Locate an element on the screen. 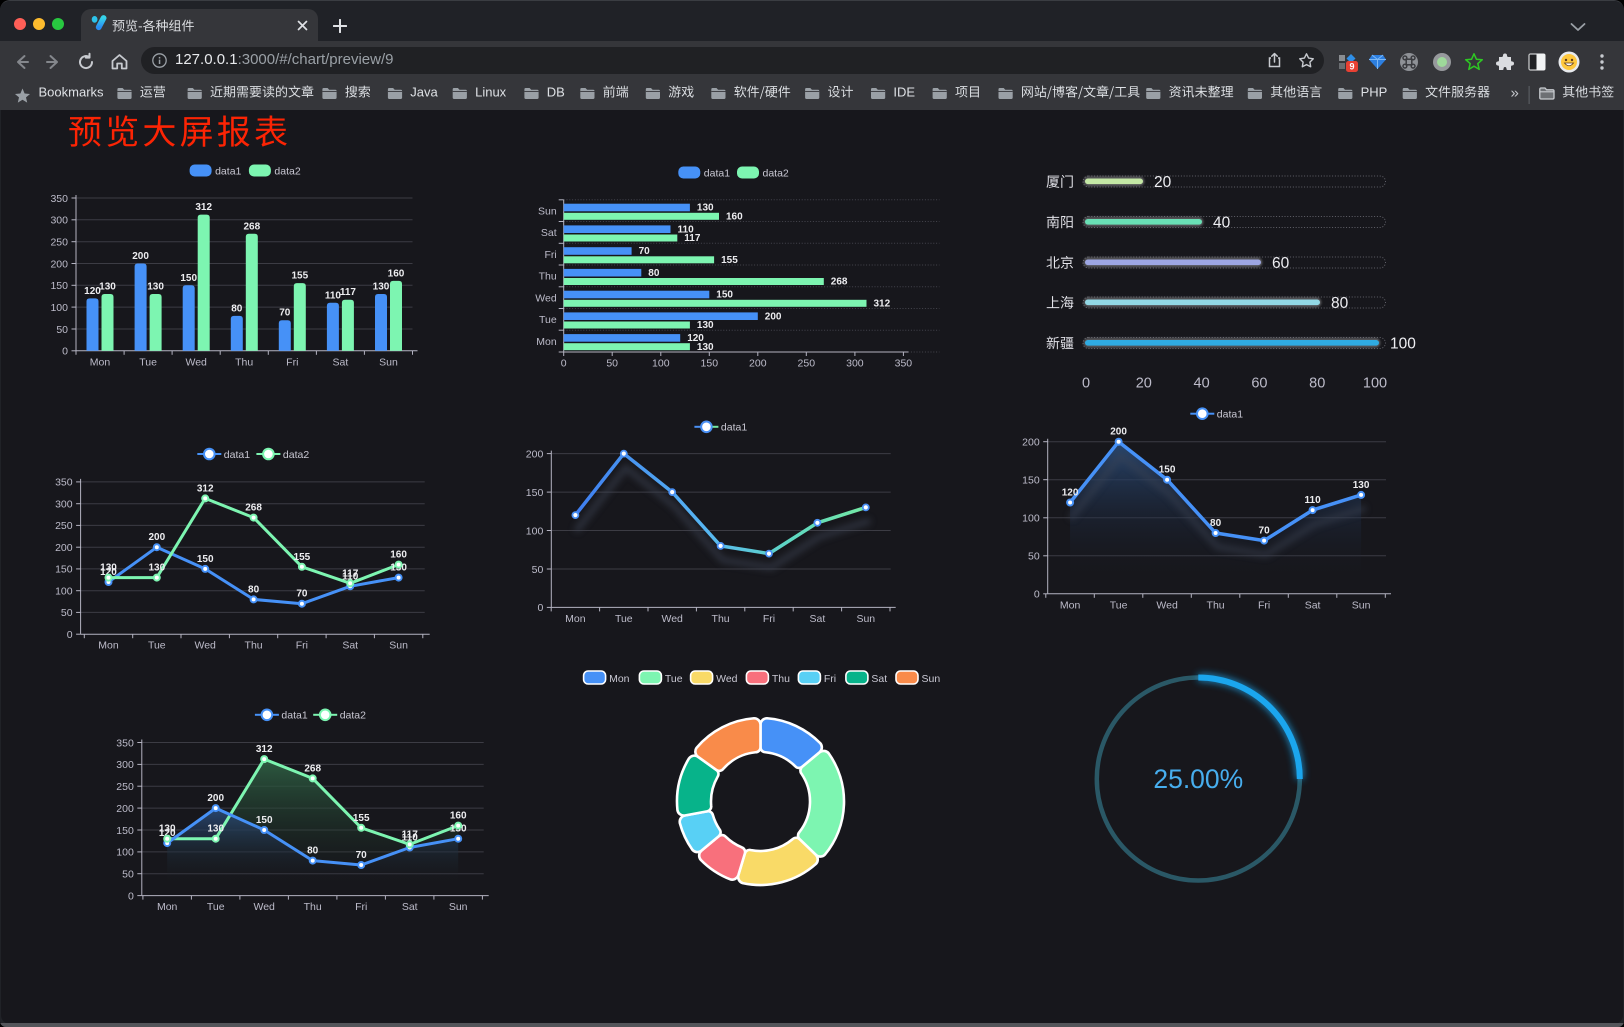  svg-text: DB is located at coordinates (556, 92).